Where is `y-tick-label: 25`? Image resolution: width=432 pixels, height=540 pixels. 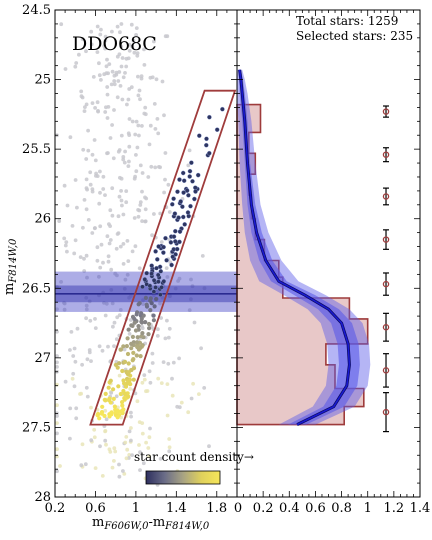
y-tick-label: 25 is located at coordinates (42, 80).